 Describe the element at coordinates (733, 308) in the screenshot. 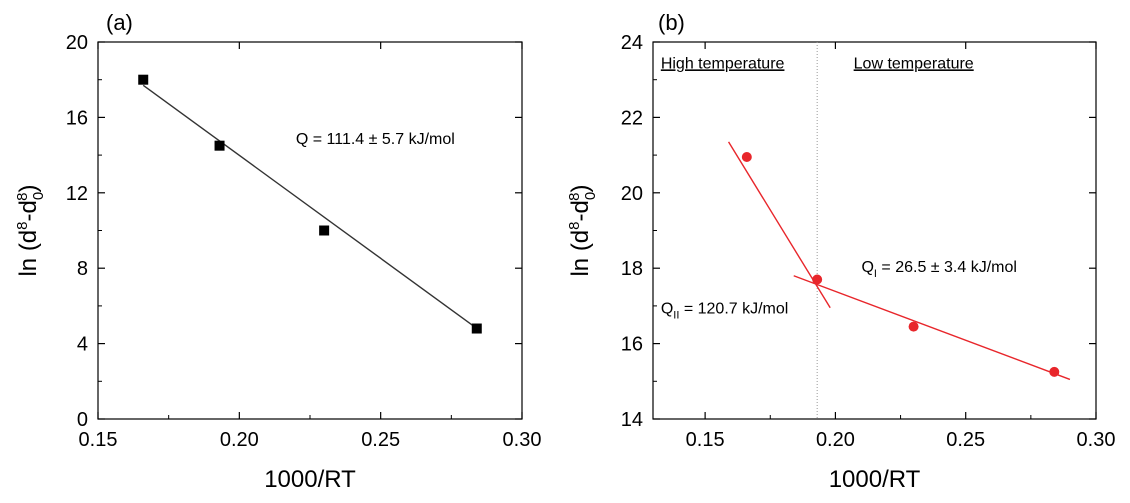

I see `annotation-value: = 120.7 kJ/mol` at that location.